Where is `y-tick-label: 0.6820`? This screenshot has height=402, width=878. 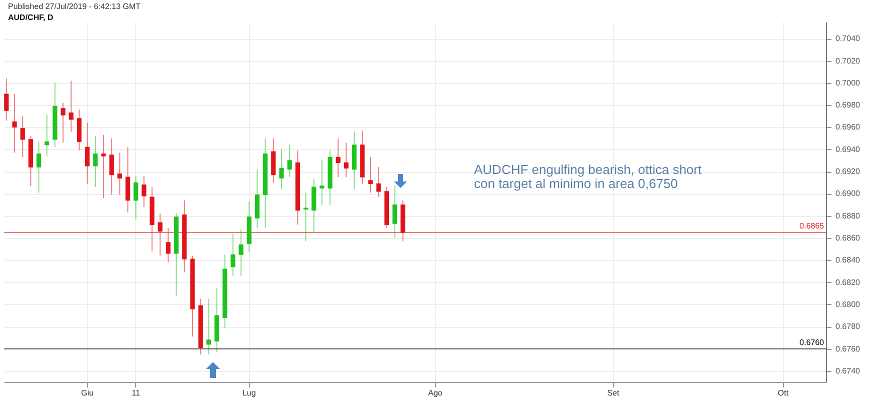
y-tick-label: 0.6820 is located at coordinates (848, 282).